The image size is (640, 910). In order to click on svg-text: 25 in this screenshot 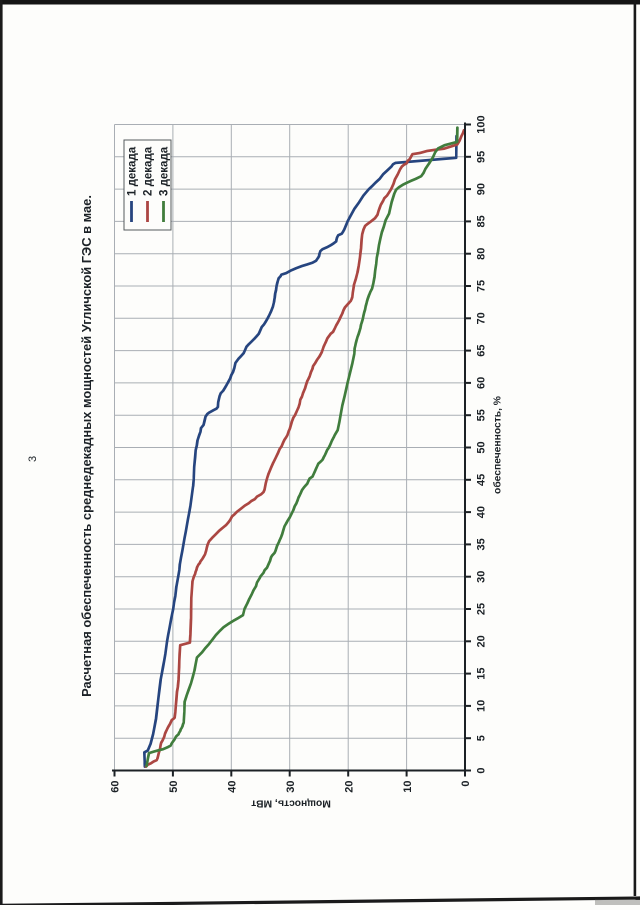, I will do `click(482, 609)`.